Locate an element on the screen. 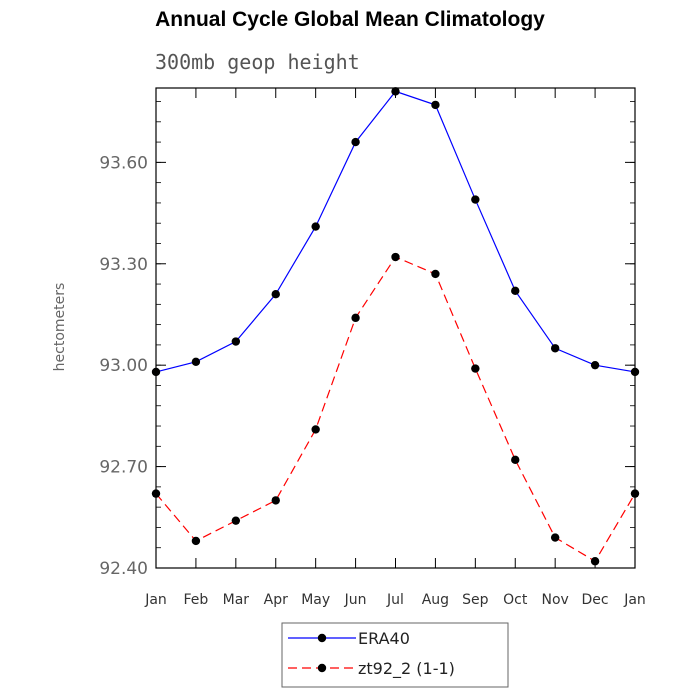  x-tick-label: Apr is located at coordinates (276, 600).